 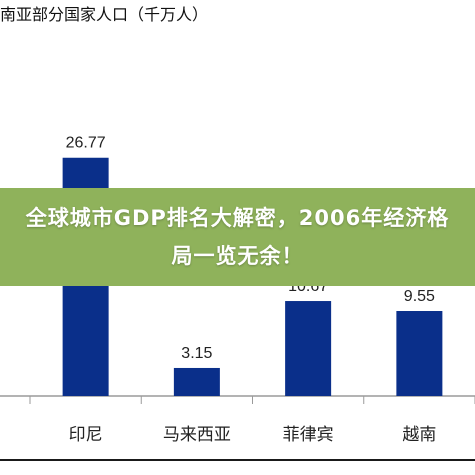 What do you see at coordinates (196, 353) in the screenshot?
I see `data-label-1: 3.15` at bounding box center [196, 353].